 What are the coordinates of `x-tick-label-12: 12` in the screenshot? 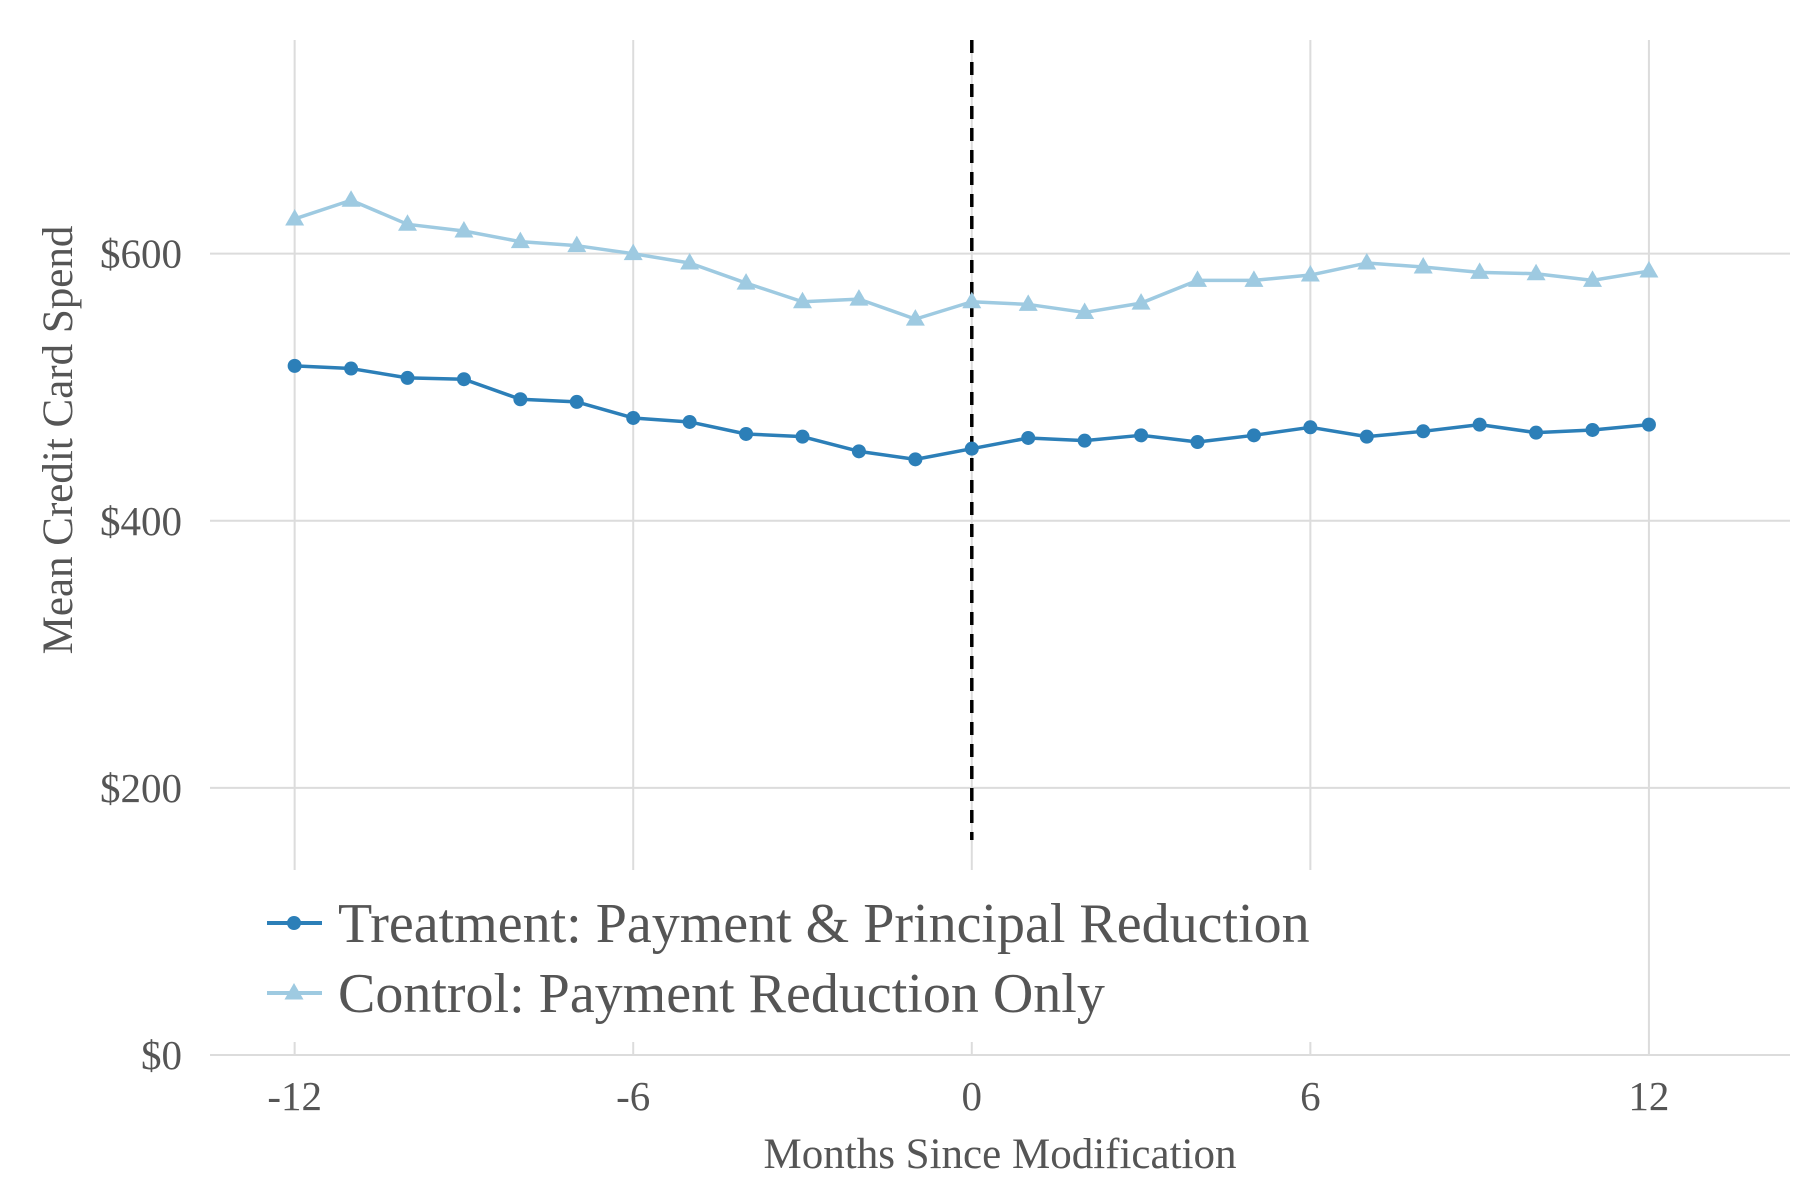 It's located at (1648, 1096).